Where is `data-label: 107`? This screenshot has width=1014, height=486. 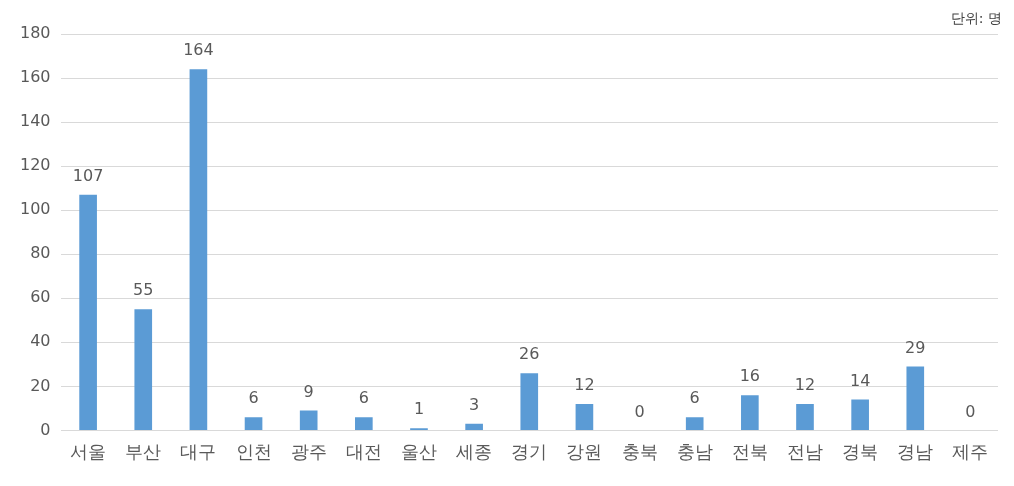 data-label: 107 is located at coordinates (88, 175).